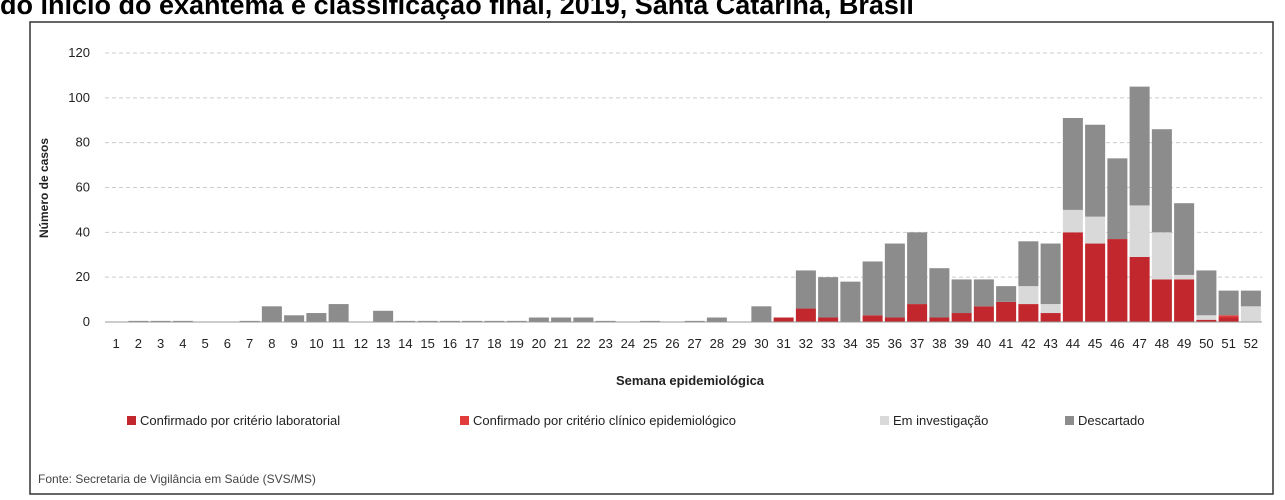 The image size is (1285, 500). What do you see at coordinates (294, 343) in the screenshot?
I see `x-tick-label: 9` at bounding box center [294, 343].